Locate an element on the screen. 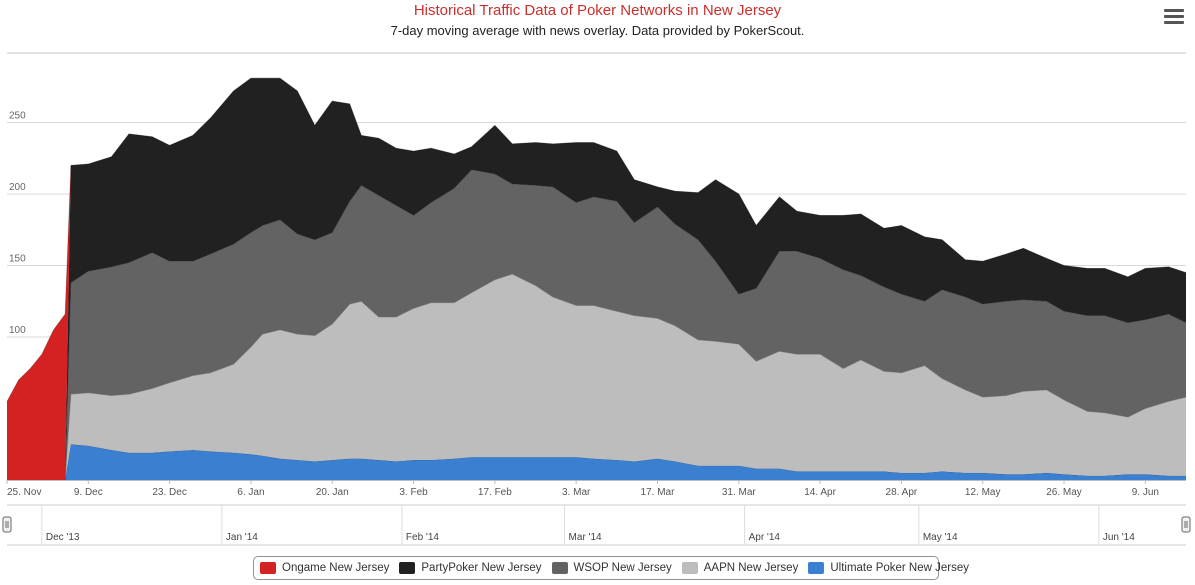  navigator-label: Dec '13 is located at coordinates (63, 537).